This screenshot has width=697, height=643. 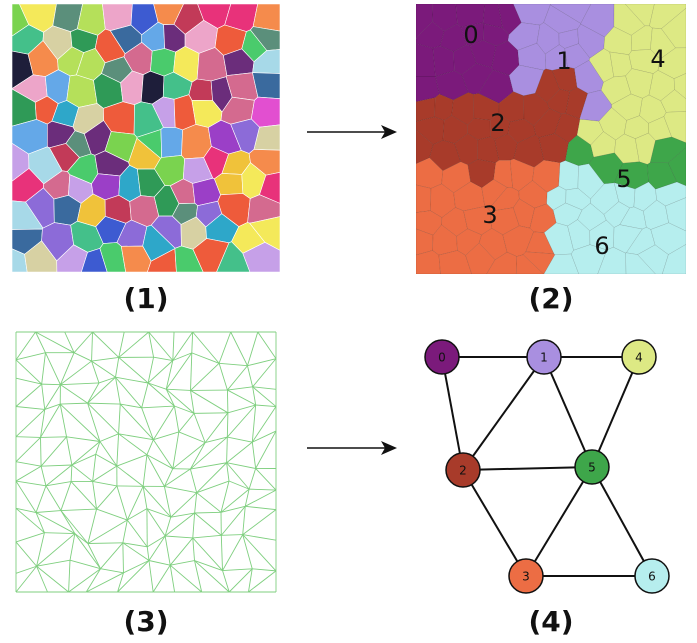 What do you see at coordinates (442, 358) in the screenshot?
I see `graph-node-label-0: 0` at bounding box center [442, 358].